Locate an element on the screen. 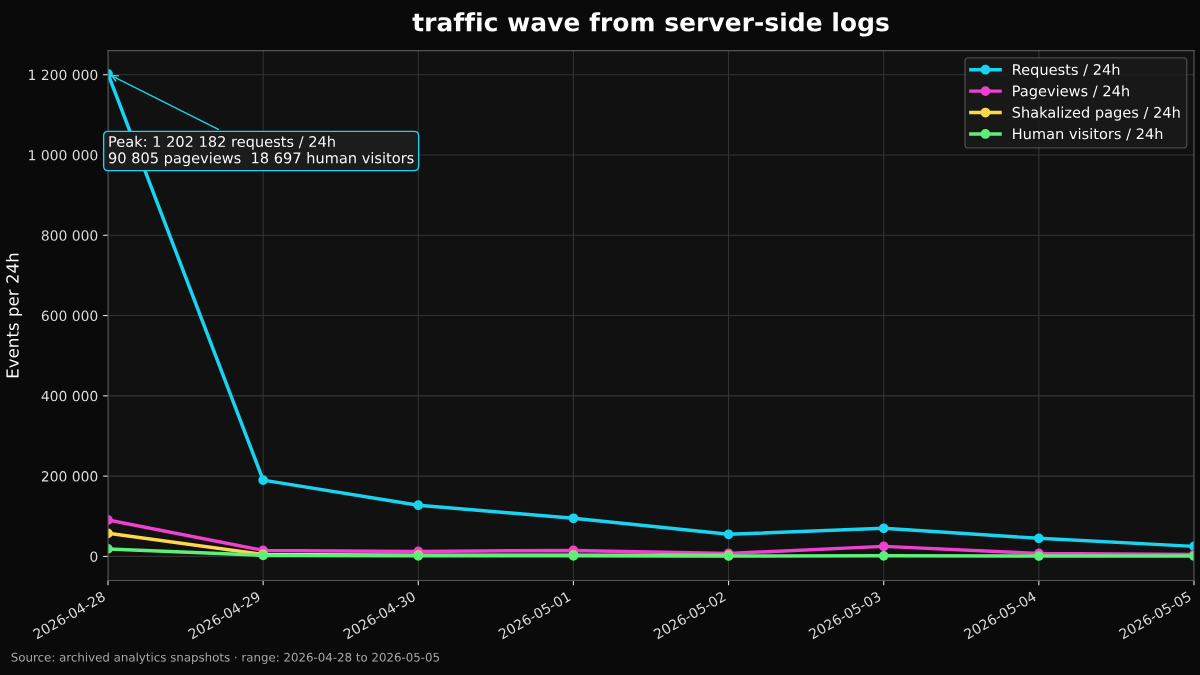  legend-label: Pageviews / 24h is located at coordinates (1071, 92).